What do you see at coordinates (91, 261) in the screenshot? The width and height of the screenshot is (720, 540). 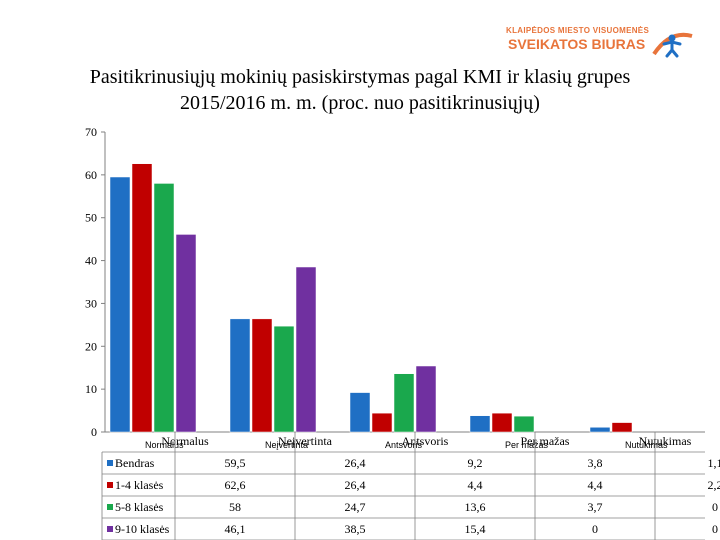 I see `y-tick-label: 40` at bounding box center [91, 261].